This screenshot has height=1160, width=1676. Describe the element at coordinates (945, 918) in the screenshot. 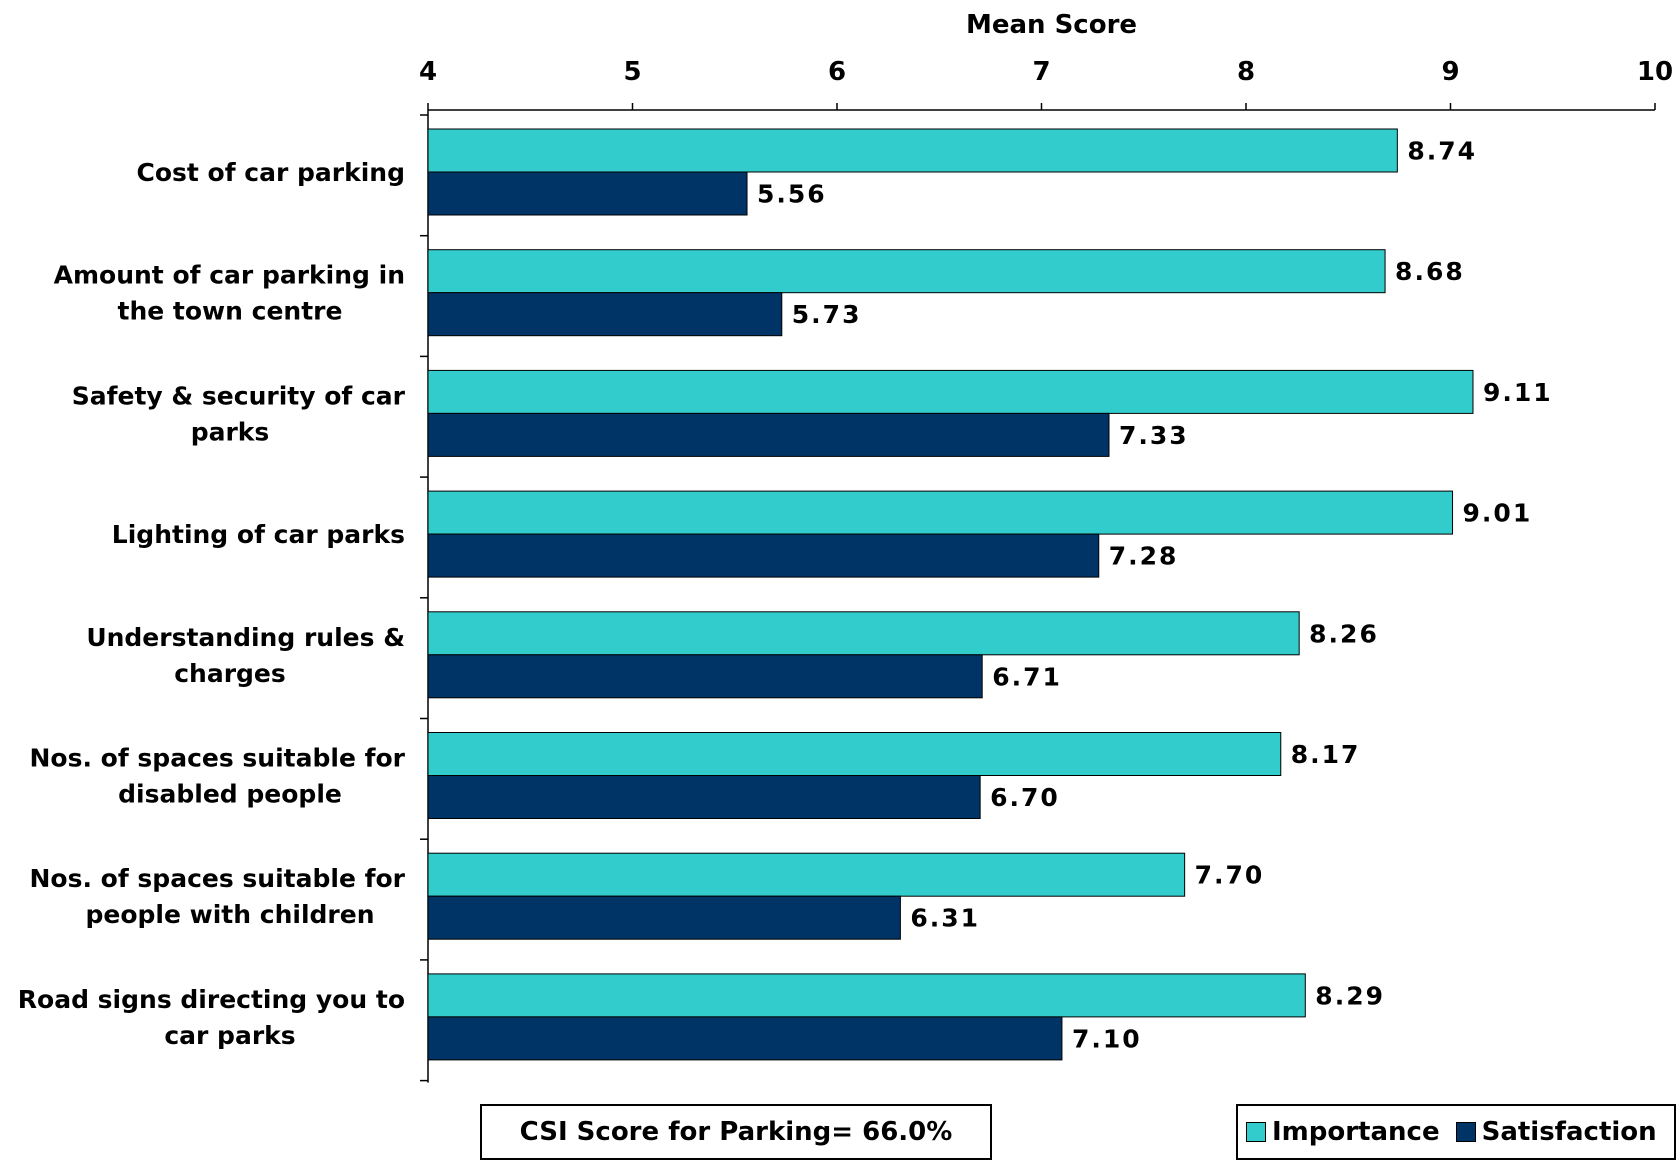

I see `data-label: 6.31` at that location.